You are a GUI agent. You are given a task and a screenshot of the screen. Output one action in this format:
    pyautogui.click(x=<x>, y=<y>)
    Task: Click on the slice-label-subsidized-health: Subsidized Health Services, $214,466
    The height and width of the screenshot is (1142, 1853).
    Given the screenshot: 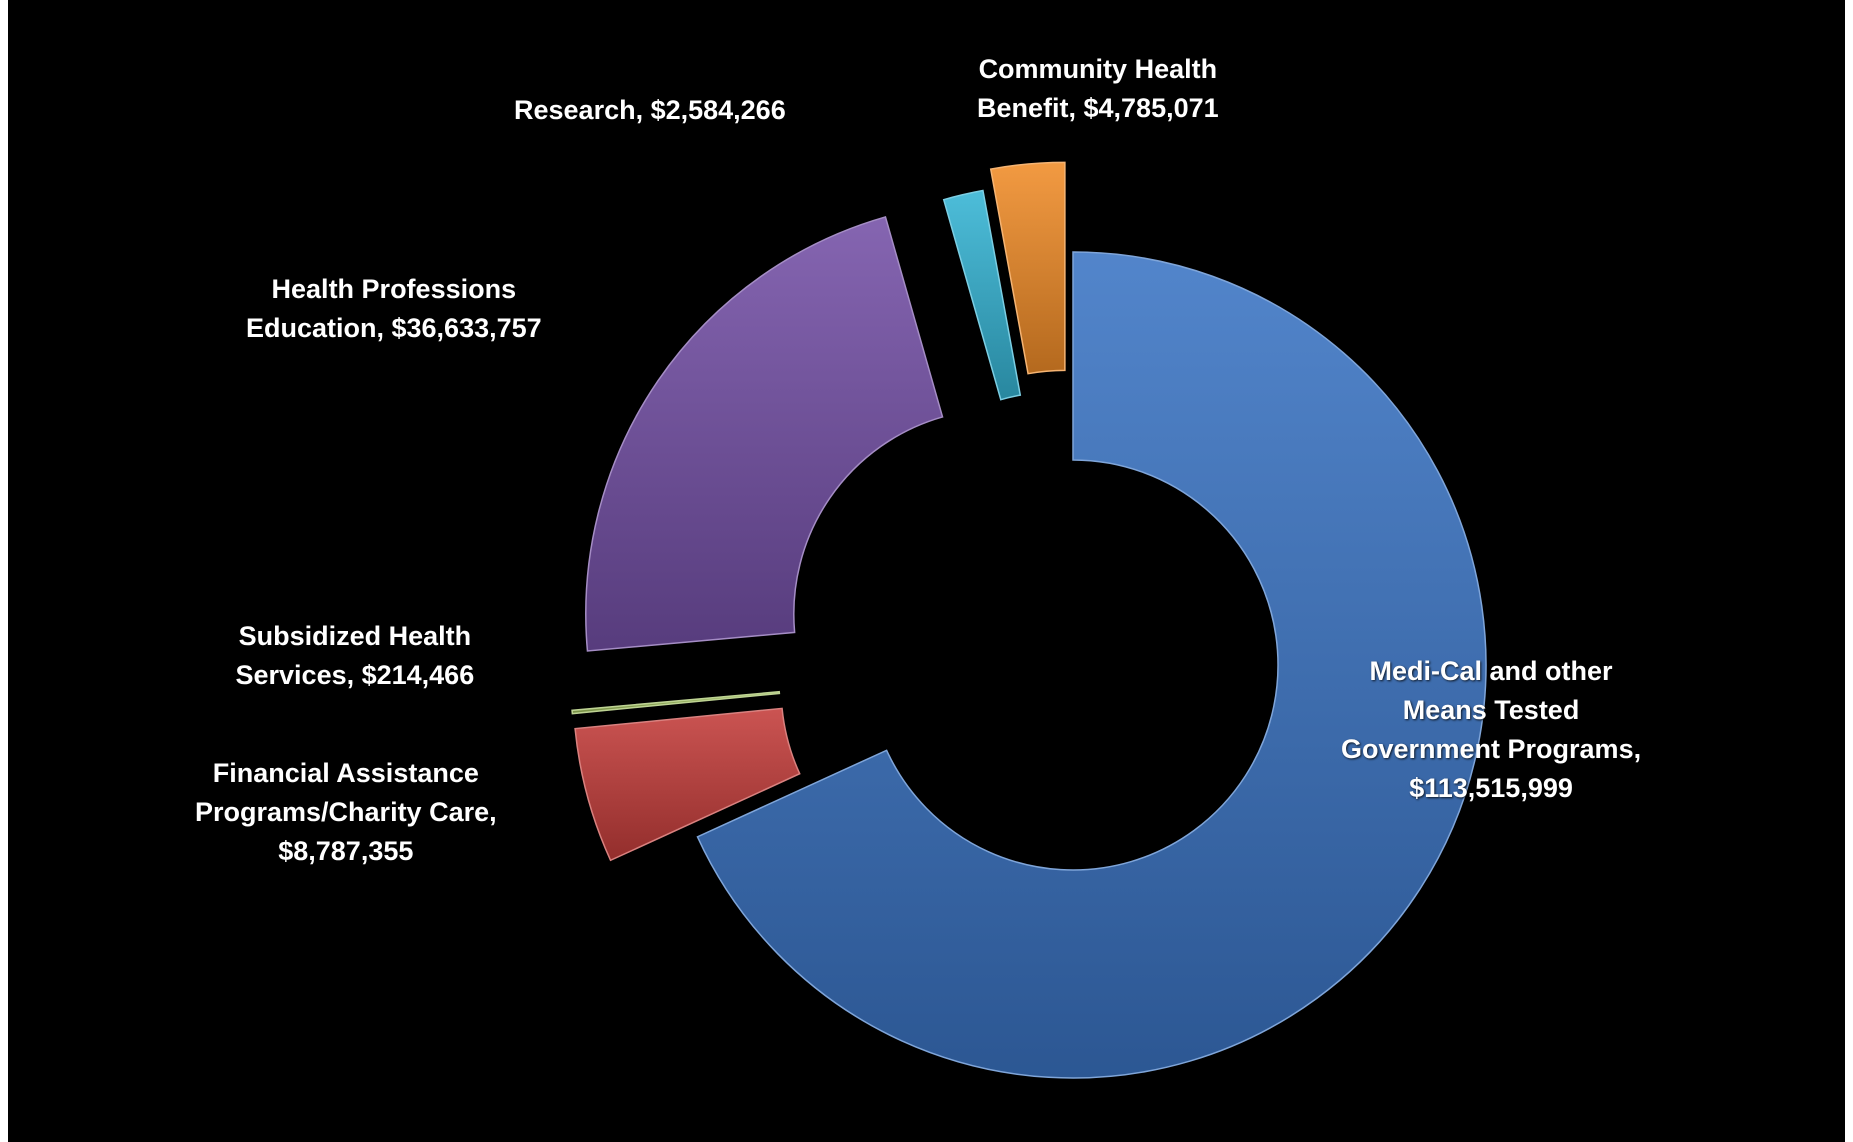 What is the action you would take?
    pyautogui.click(x=355, y=656)
    